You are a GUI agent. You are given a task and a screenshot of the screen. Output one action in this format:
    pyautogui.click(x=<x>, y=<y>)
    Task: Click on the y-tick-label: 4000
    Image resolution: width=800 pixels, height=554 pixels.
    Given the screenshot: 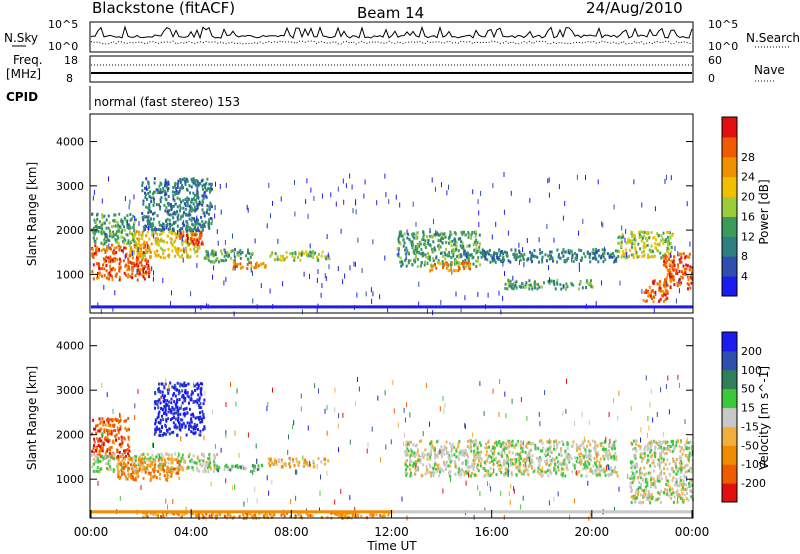 What is the action you would take?
    pyautogui.click(x=70, y=142)
    